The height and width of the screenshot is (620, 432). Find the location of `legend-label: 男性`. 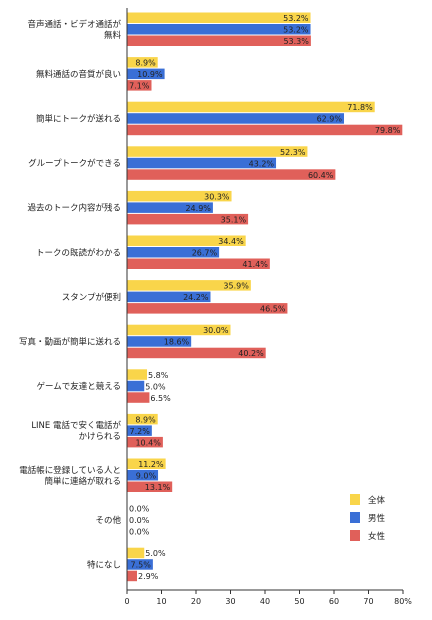

legend-label: 男性 is located at coordinates (377, 518).